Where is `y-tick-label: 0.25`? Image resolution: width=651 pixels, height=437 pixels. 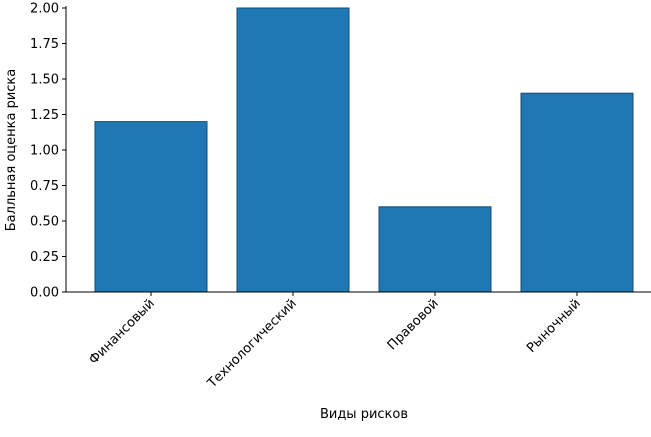
y-tick-label: 0.25 is located at coordinates (44, 257).